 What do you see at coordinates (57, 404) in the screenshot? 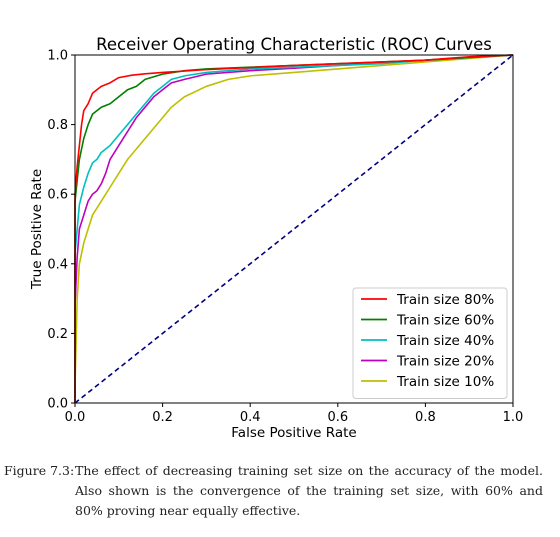
I see `y-tick-label: 0.0` at bounding box center [57, 404].